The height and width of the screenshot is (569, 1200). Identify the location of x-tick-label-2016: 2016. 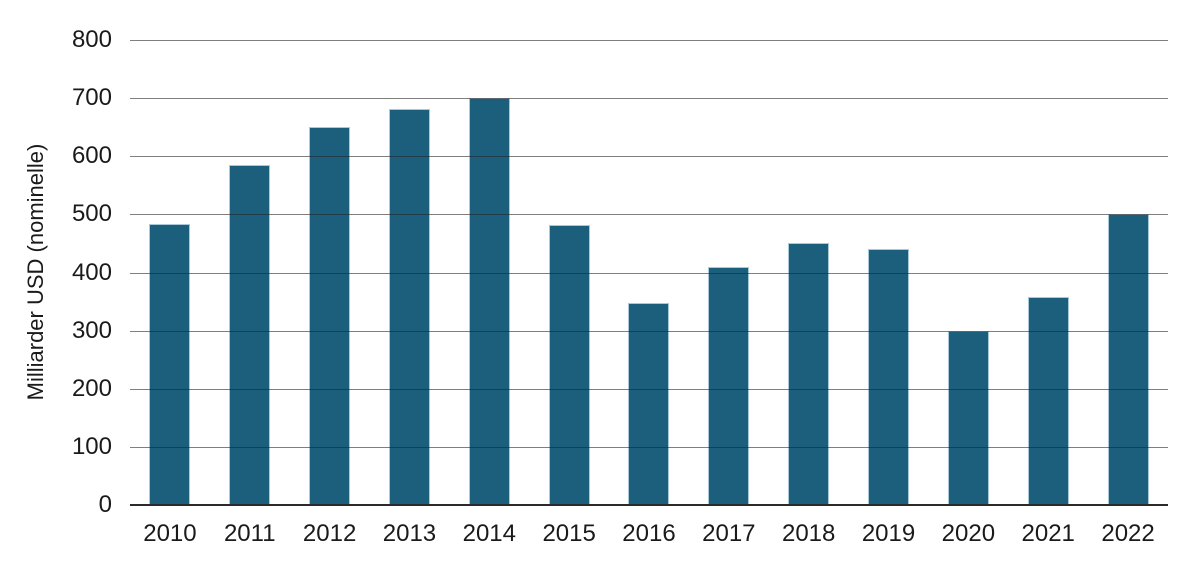
(649, 533).